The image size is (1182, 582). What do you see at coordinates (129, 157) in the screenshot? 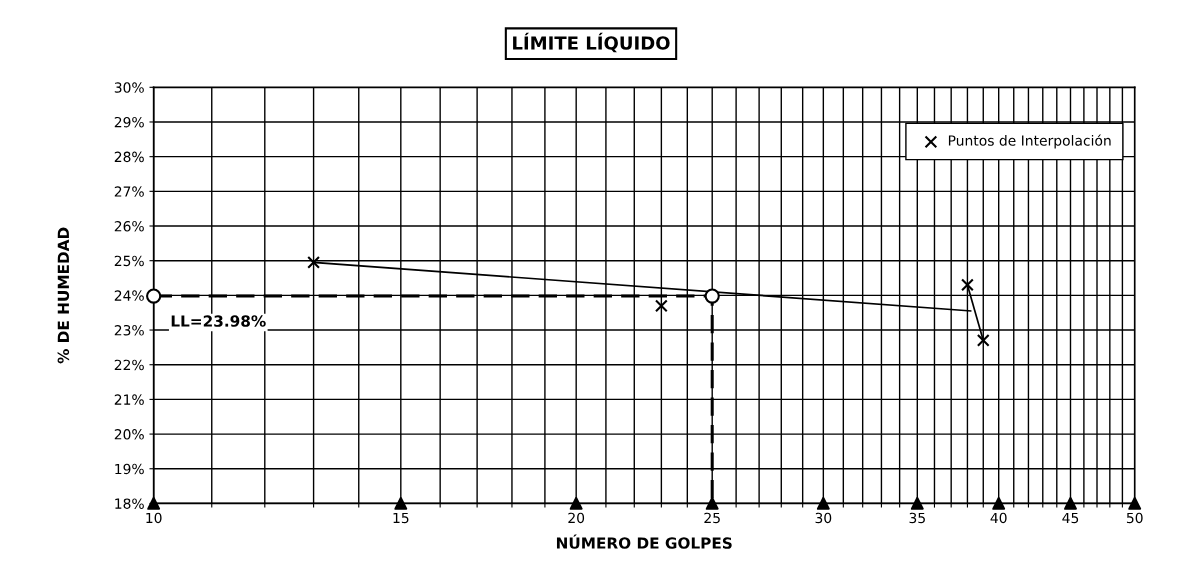
I see `y-tick-label: 28%` at bounding box center [129, 157].